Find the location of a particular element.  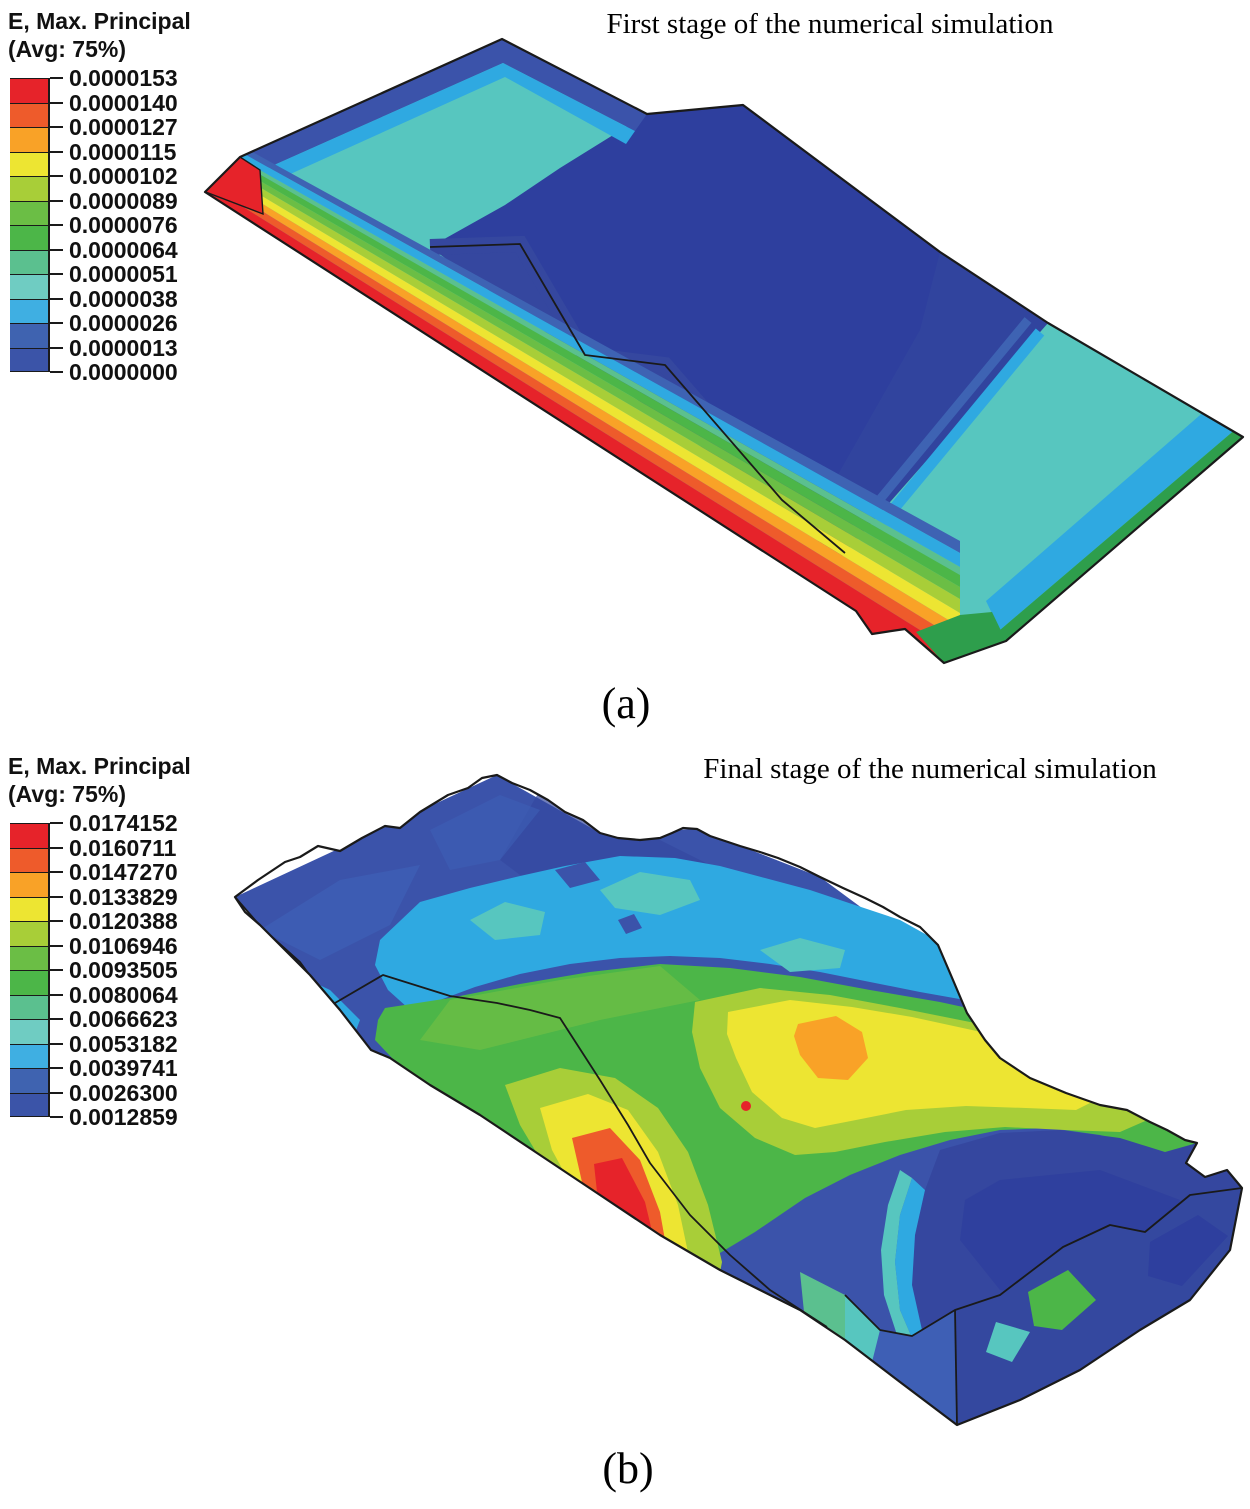

legend-tick-label: 0.0080064 is located at coordinates (123, 994).